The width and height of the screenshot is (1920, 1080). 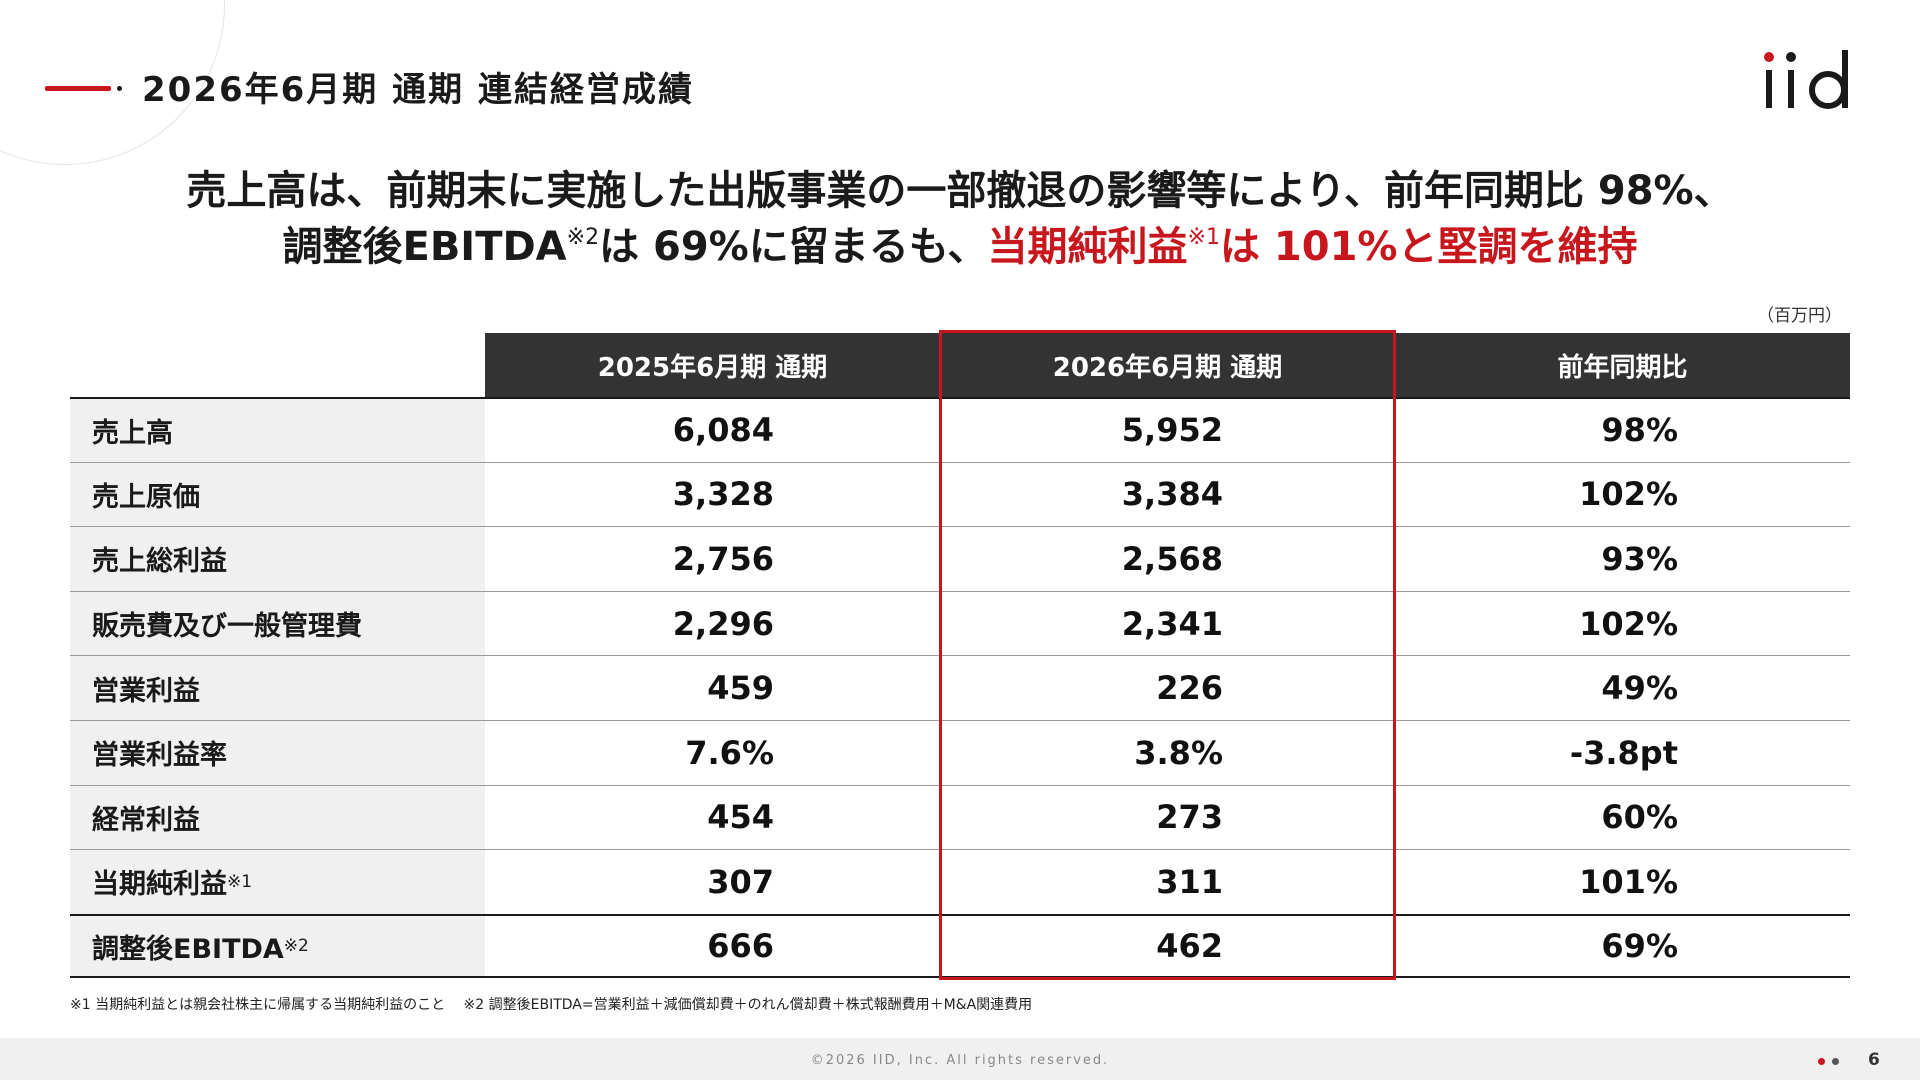 I want to click on table-row: 売上高 6,084 5,952 98%, so click(x=960, y=429).